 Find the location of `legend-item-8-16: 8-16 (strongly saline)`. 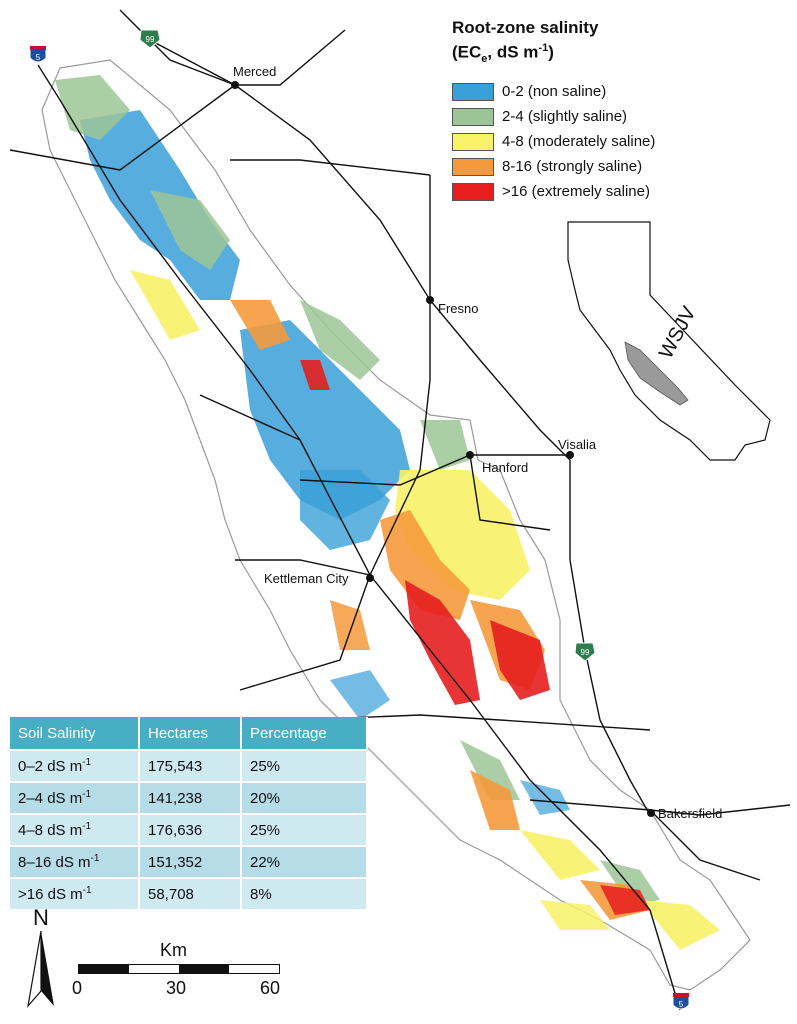

legend-item-8-16: 8-16 (strongly saline) is located at coordinates (617, 166).